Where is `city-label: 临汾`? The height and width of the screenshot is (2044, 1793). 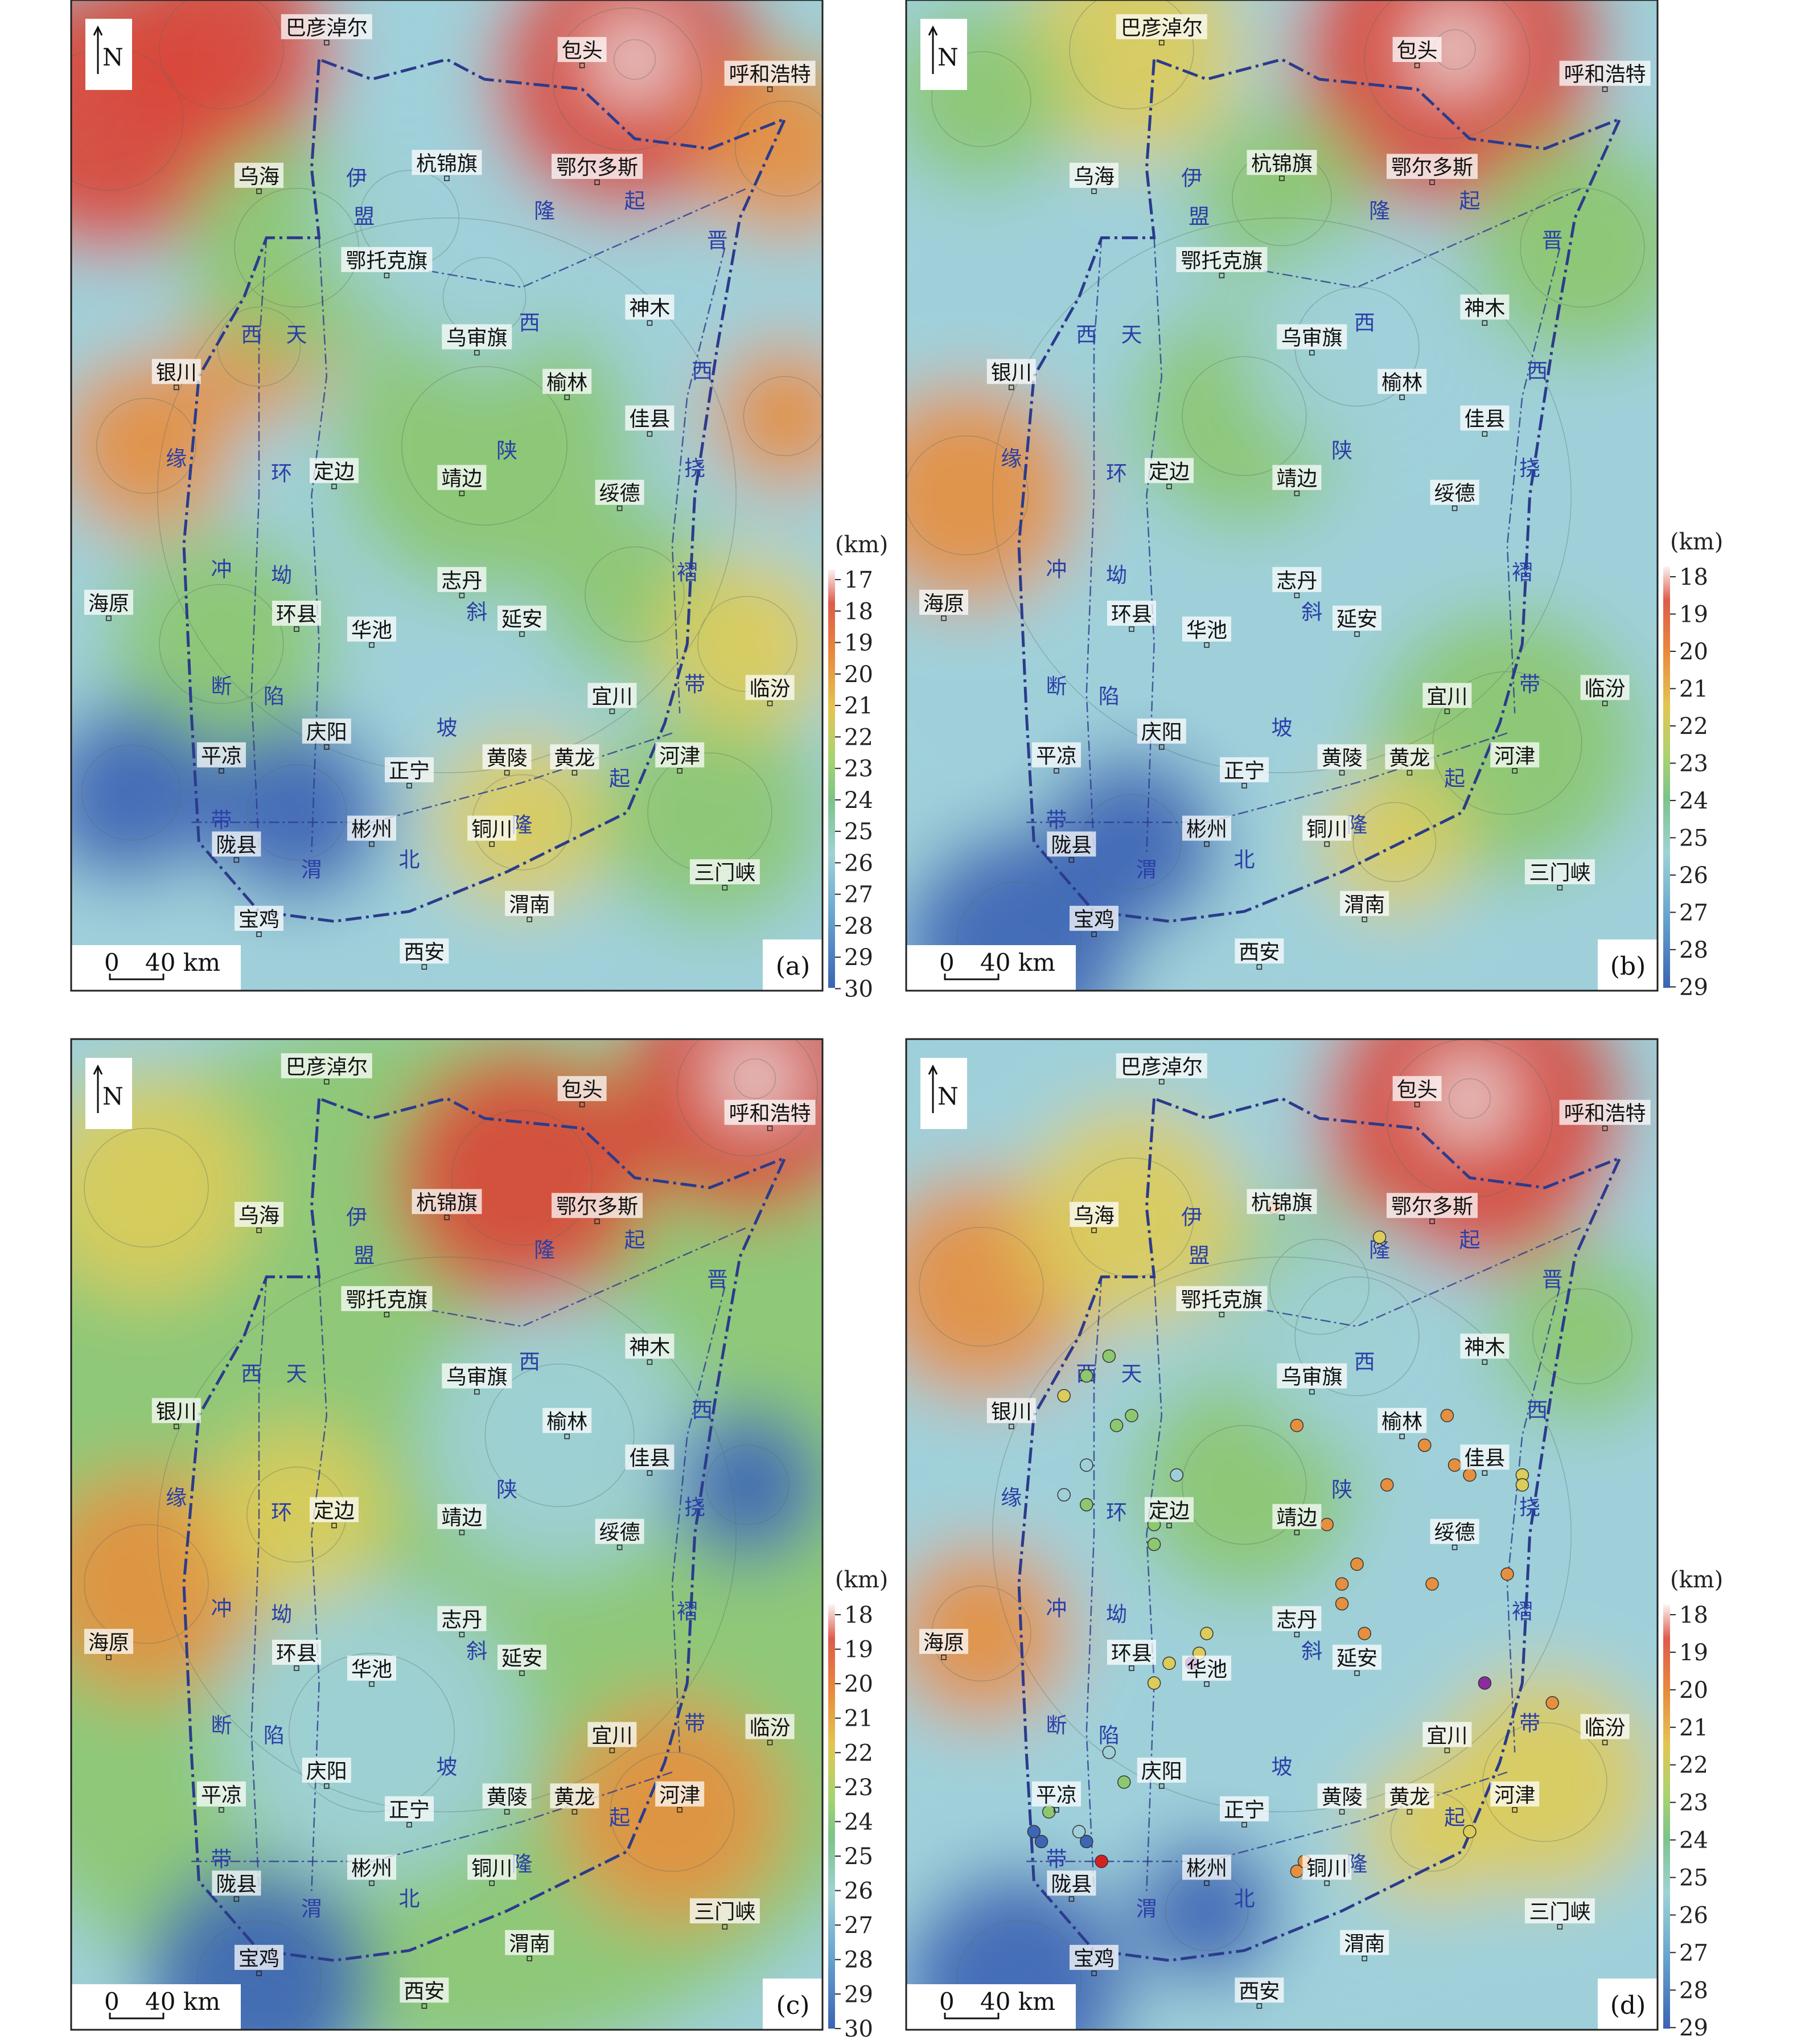 city-label: 临汾 is located at coordinates (1605, 691).